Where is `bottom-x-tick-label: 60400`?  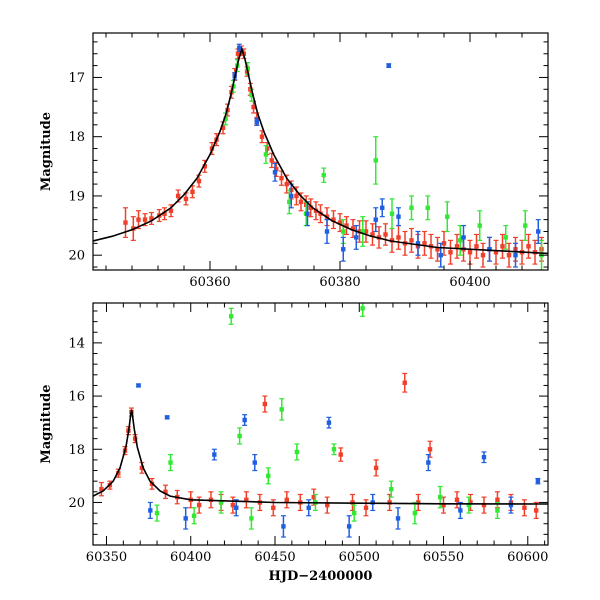 bottom-x-tick-label: 60400 is located at coordinates (190, 557).